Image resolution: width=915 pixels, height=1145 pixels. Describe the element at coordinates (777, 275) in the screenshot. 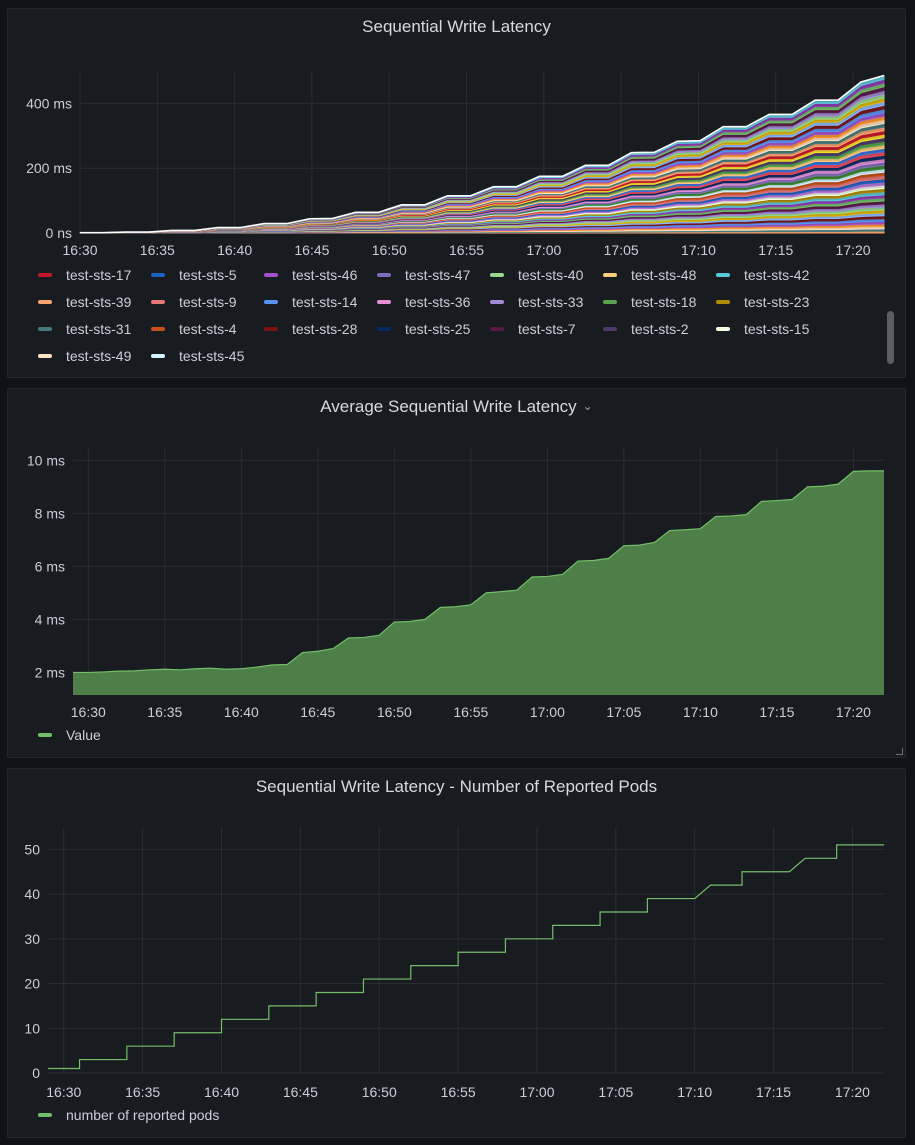

I see `legend-label: test-sts-42` at that location.